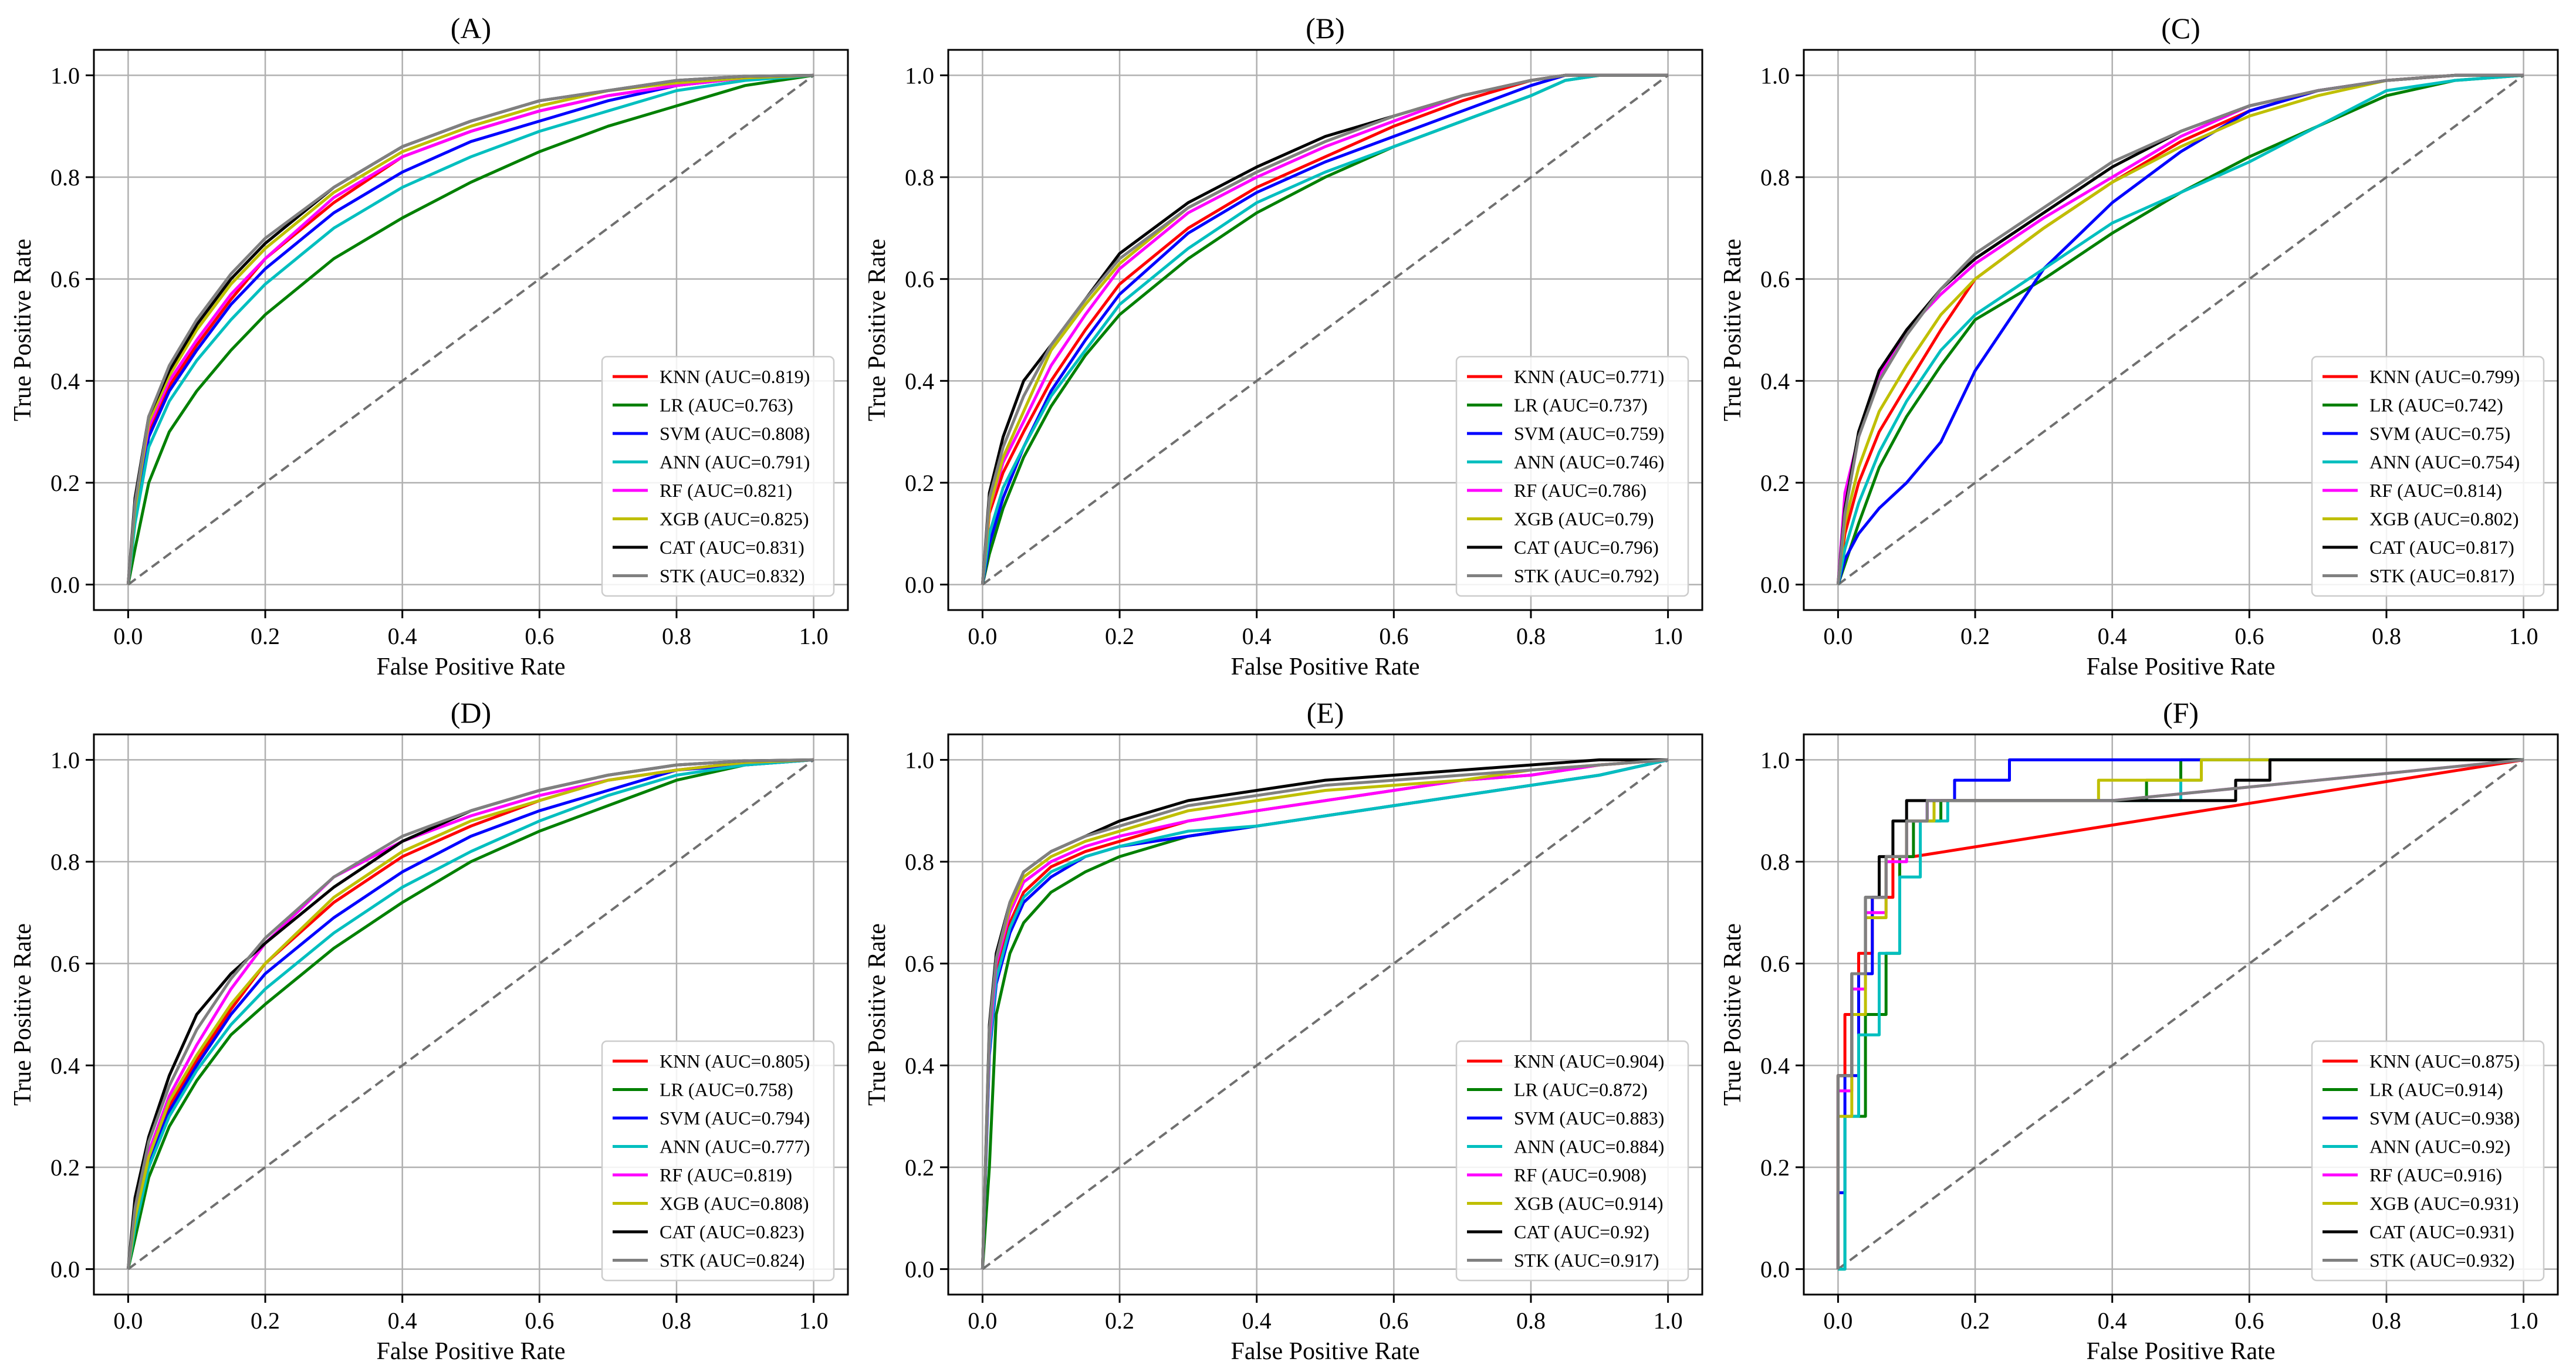  Describe the element at coordinates (2441, 1231) in the screenshot. I see `legend-entry: CAT (AUC=0.931)` at that location.